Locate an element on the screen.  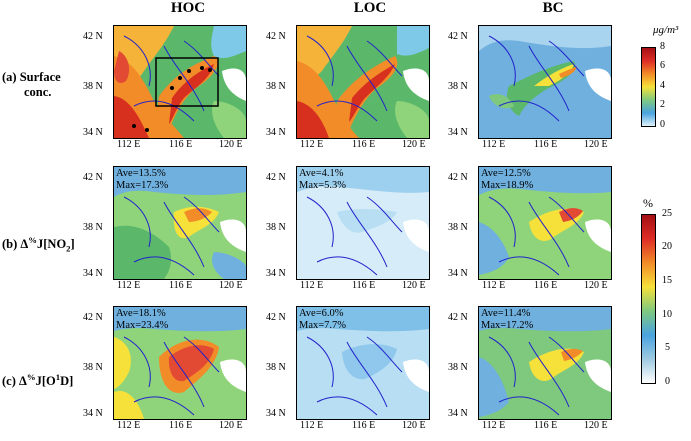
cb-pct-tick-25: 25 is located at coordinates (667, 213).